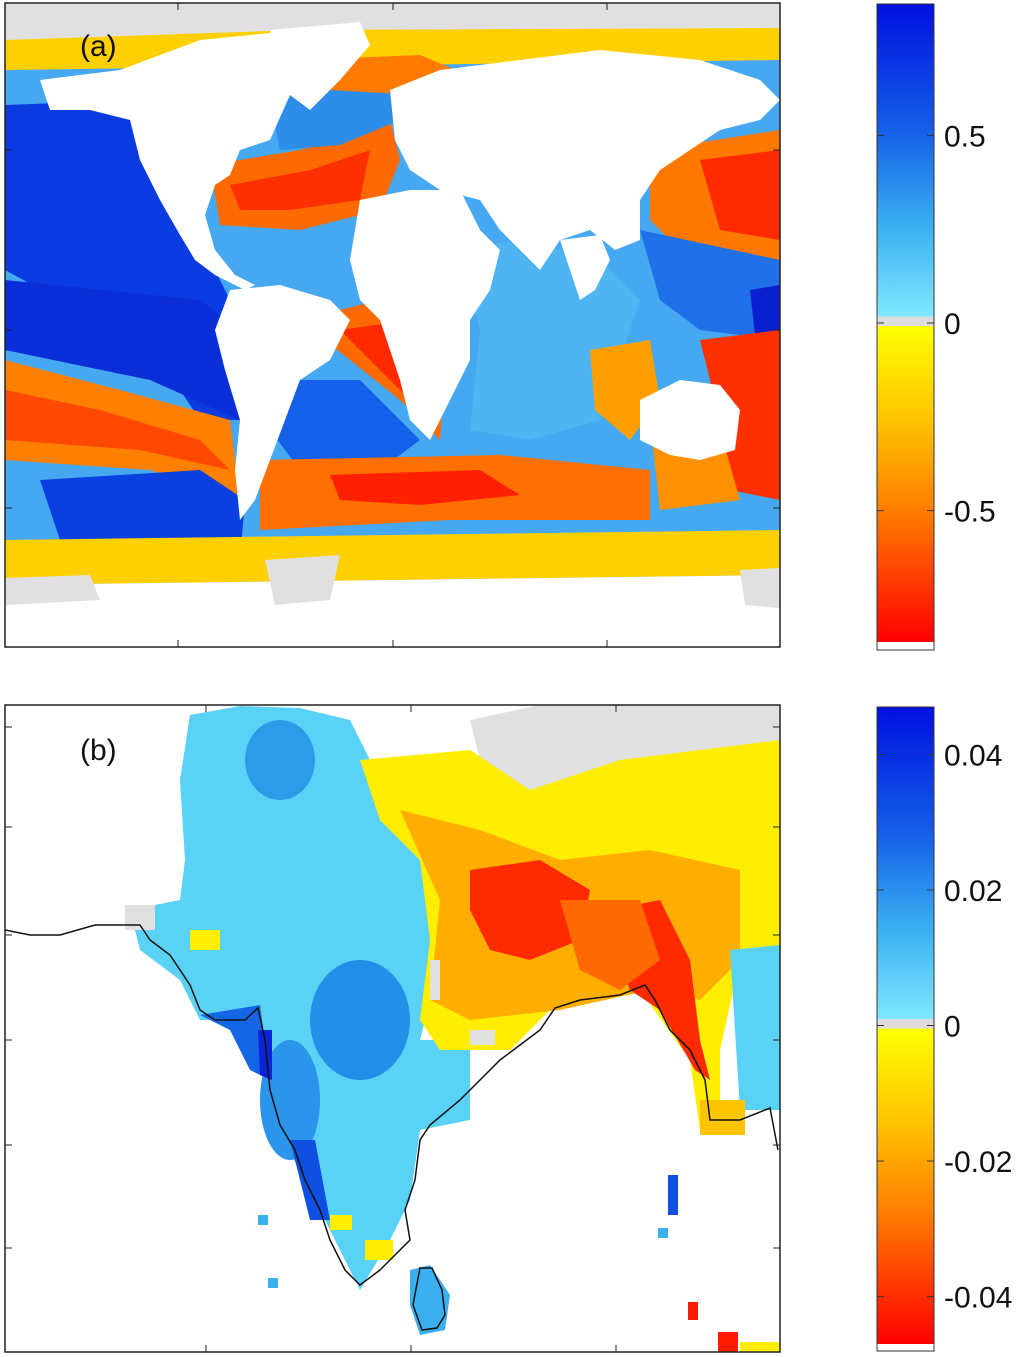  What do you see at coordinates (690, 420) in the screenshot?
I see `australia-land` at bounding box center [690, 420].